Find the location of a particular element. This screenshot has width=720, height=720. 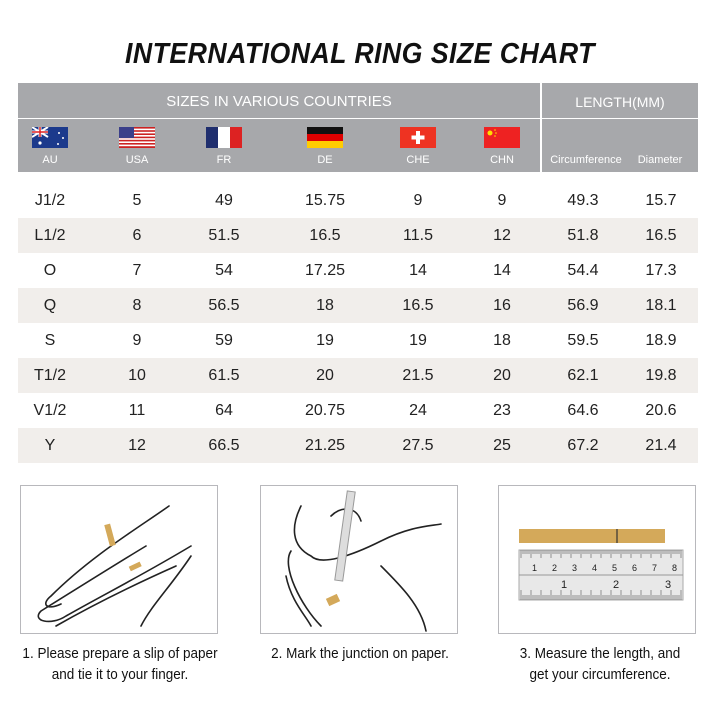

cell-de: 15.75 is located at coordinates (325, 200).